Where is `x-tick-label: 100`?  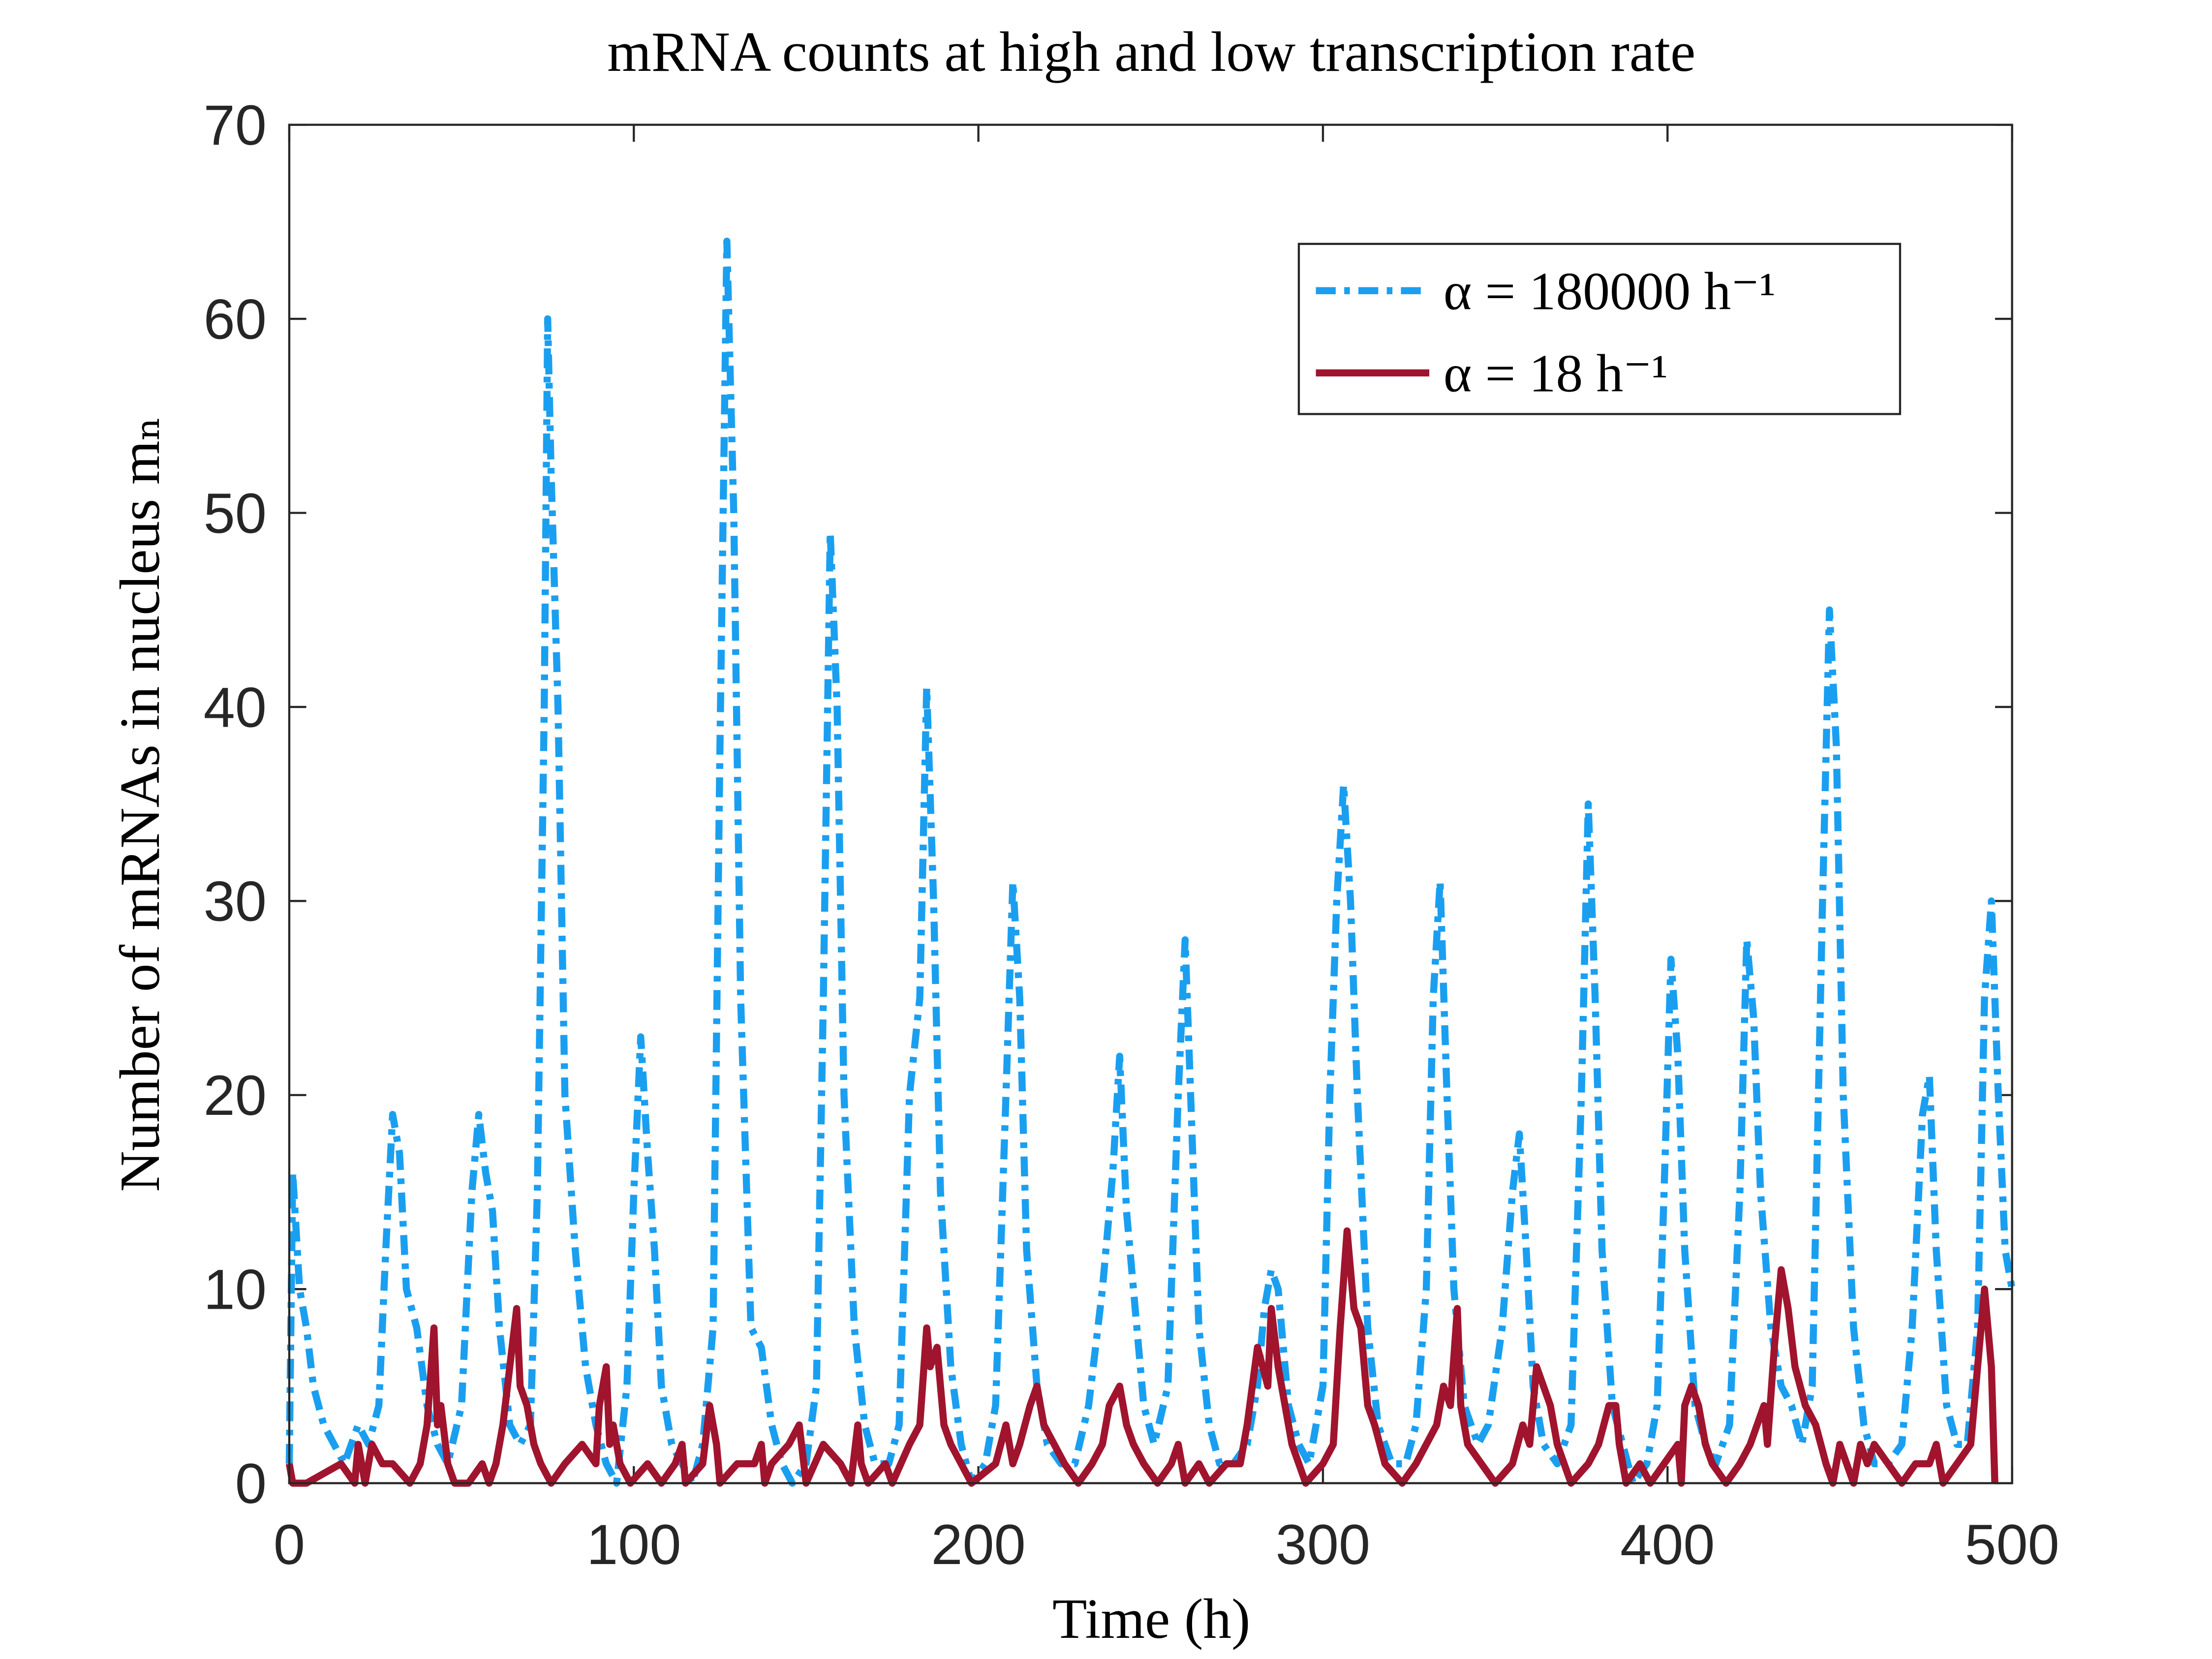 x-tick-label: 100 is located at coordinates (633, 1544).